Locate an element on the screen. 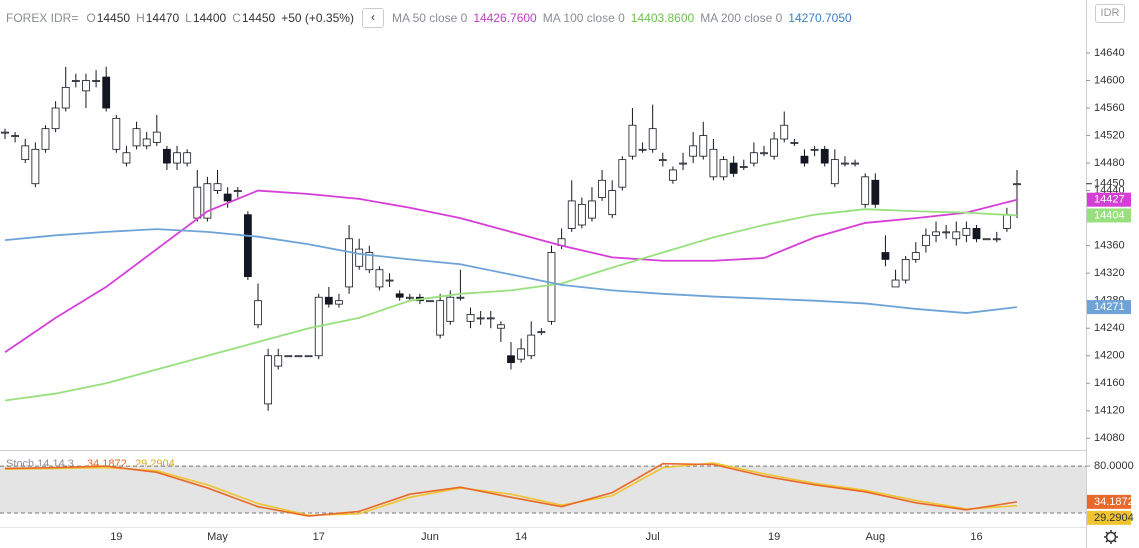 The height and width of the screenshot is (548, 1139). ma-name: MA 50 close 0 is located at coordinates (429, 18).